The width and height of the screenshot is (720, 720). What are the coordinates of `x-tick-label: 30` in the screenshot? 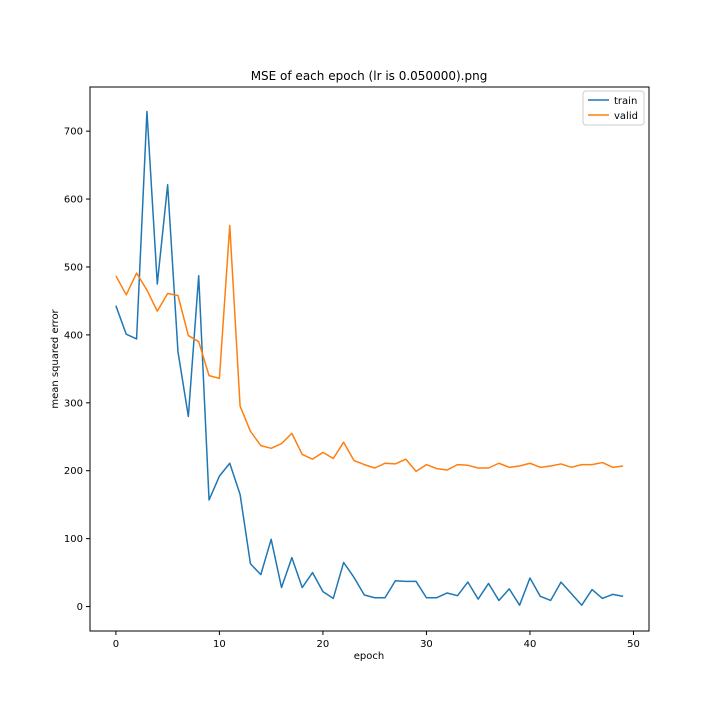 It's located at (426, 644).